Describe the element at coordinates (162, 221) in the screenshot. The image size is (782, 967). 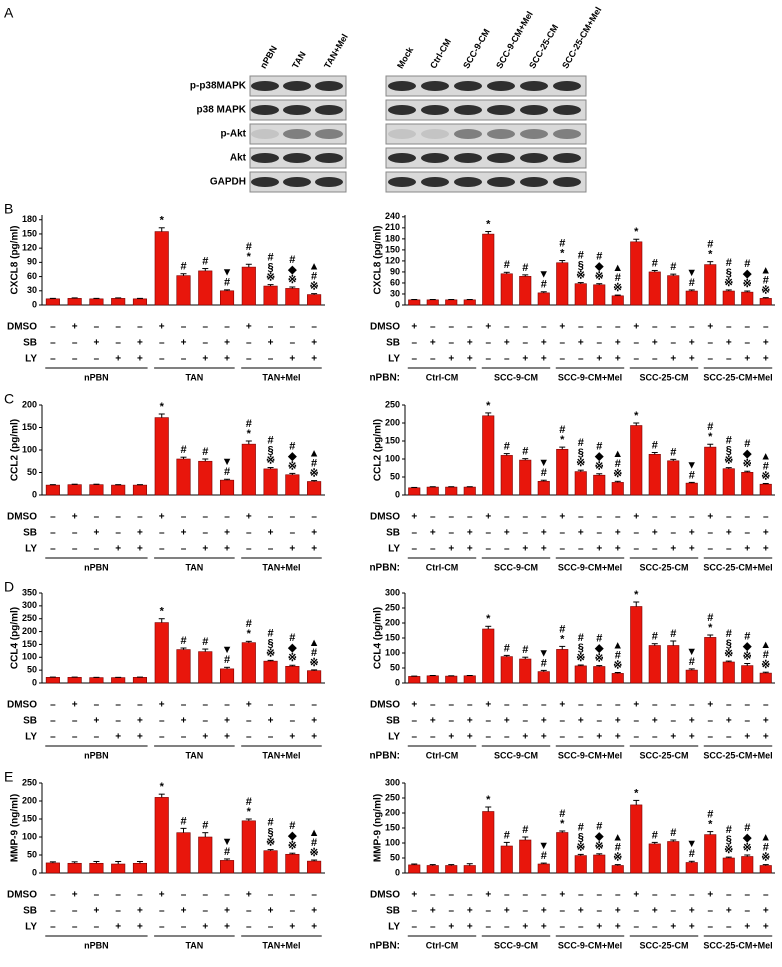
I see `significance-mark: *` at that location.